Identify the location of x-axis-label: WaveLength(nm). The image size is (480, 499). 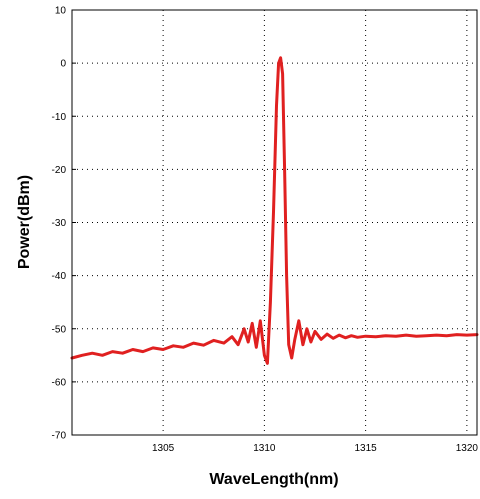
(273, 479).